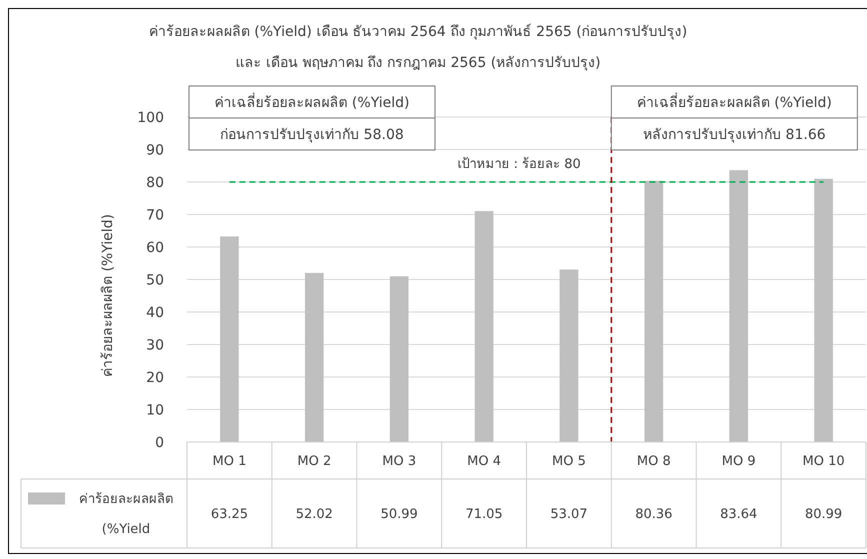 Image resolution: width=867 pixels, height=559 pixels. What do you see at coordinates (569, 462) in the screenshot?
I see `x-tick-label: MO 5` at bounding box center [569, 462].